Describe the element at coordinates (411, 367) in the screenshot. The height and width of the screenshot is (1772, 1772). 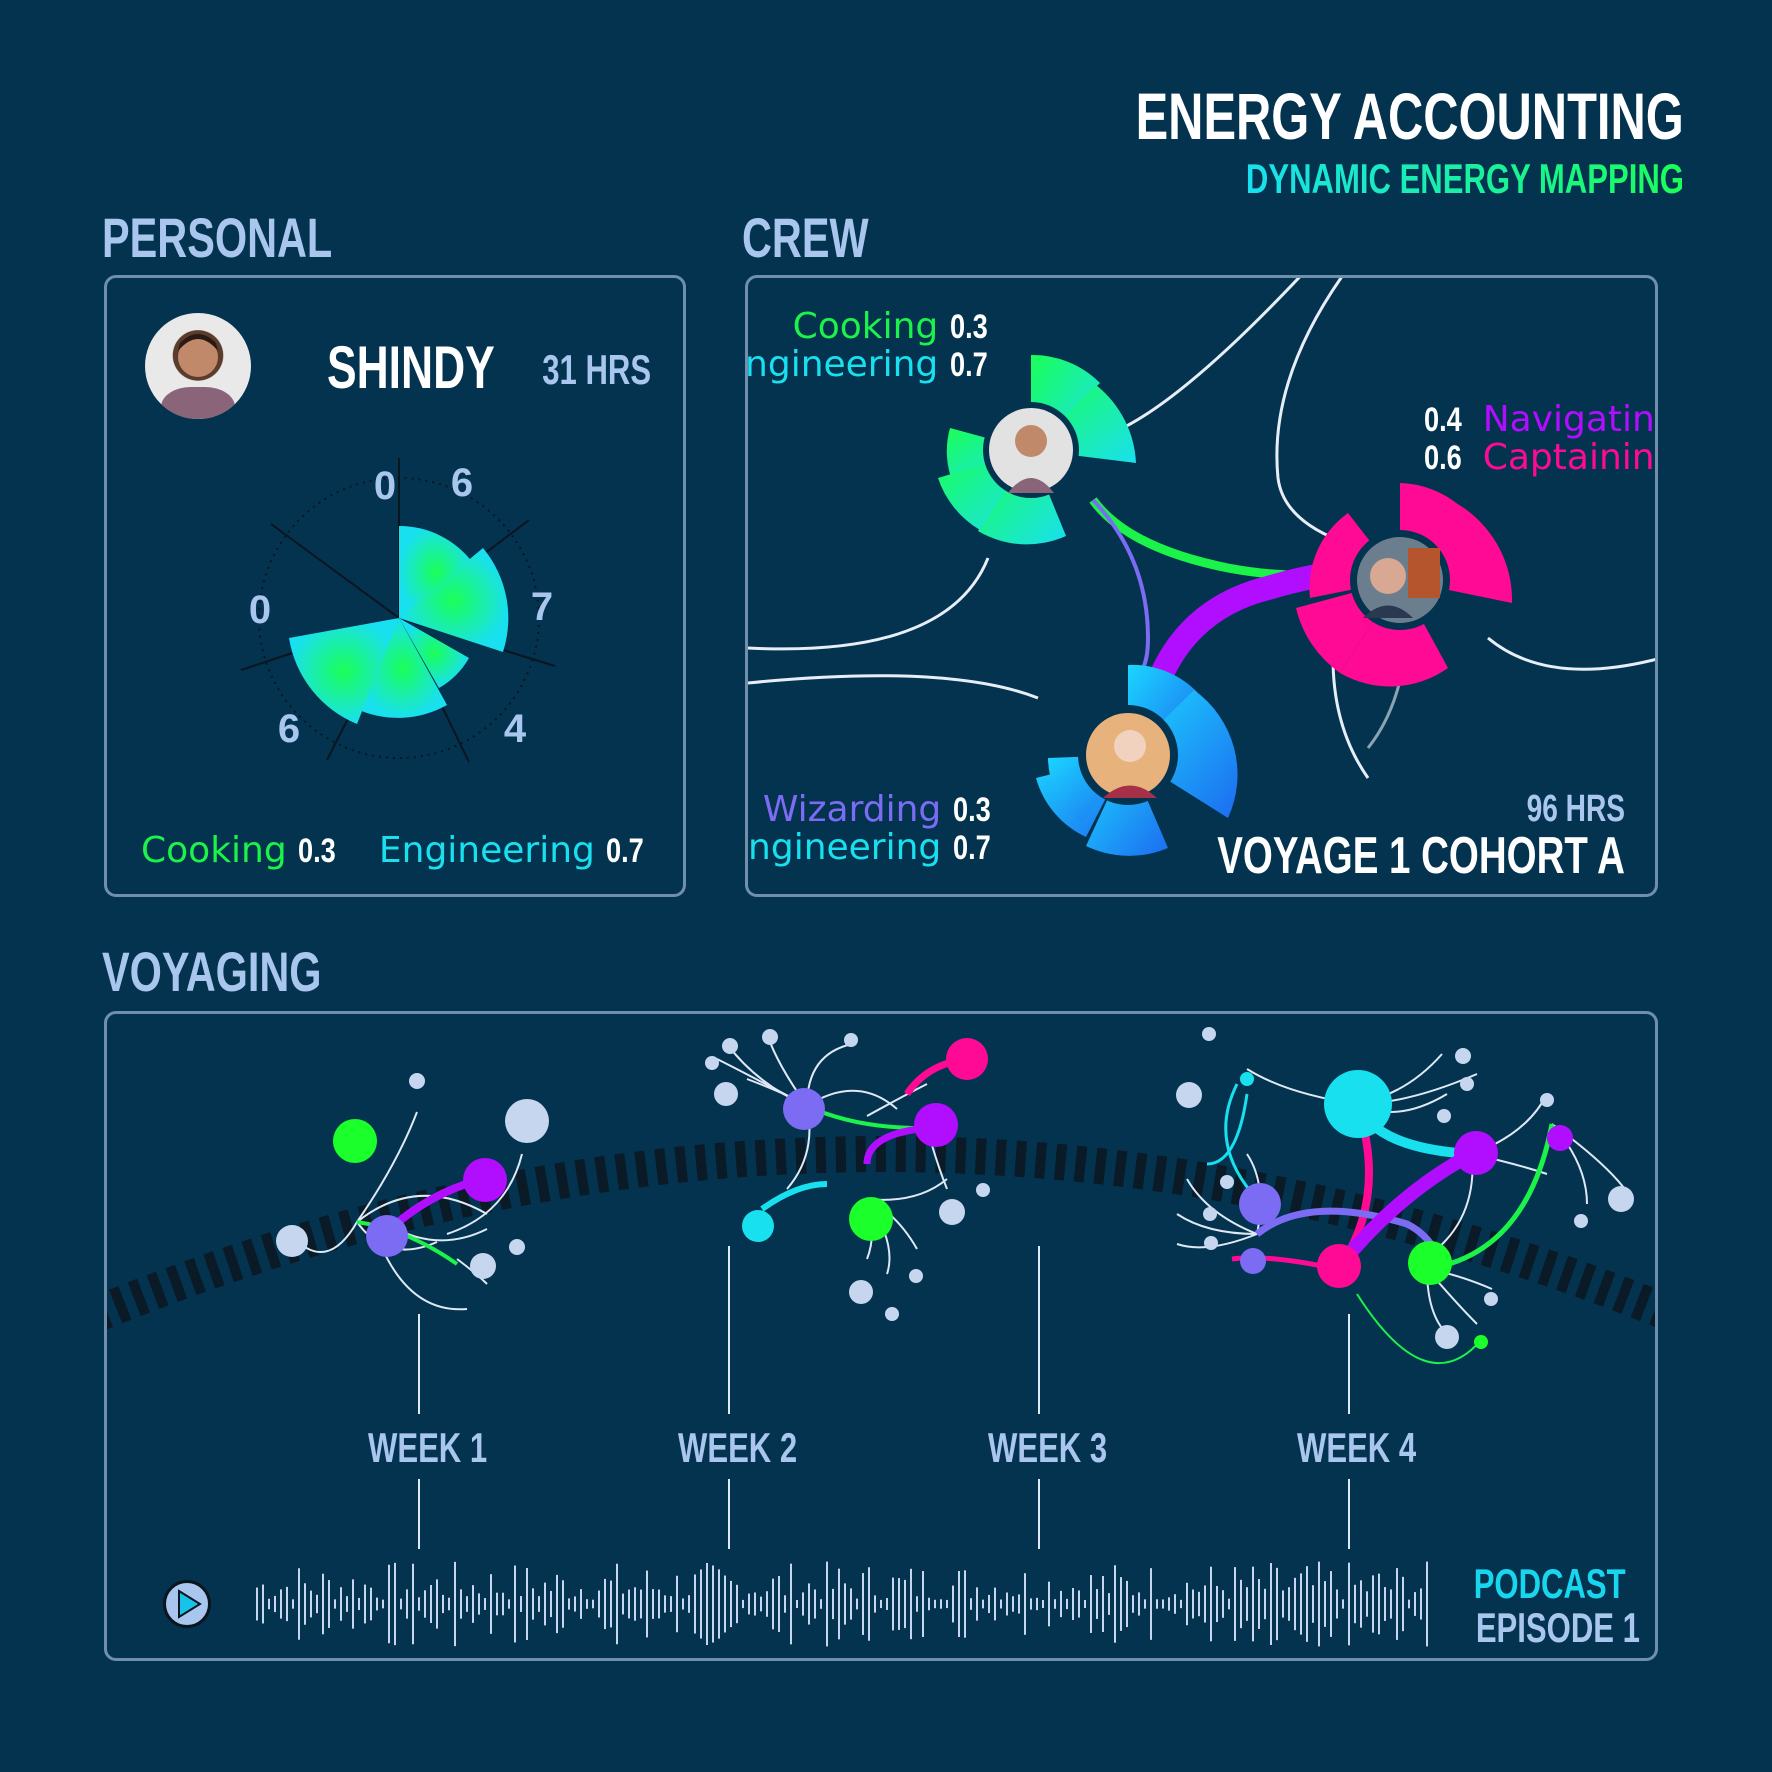
I see `member-name: SHINDY` at that location.